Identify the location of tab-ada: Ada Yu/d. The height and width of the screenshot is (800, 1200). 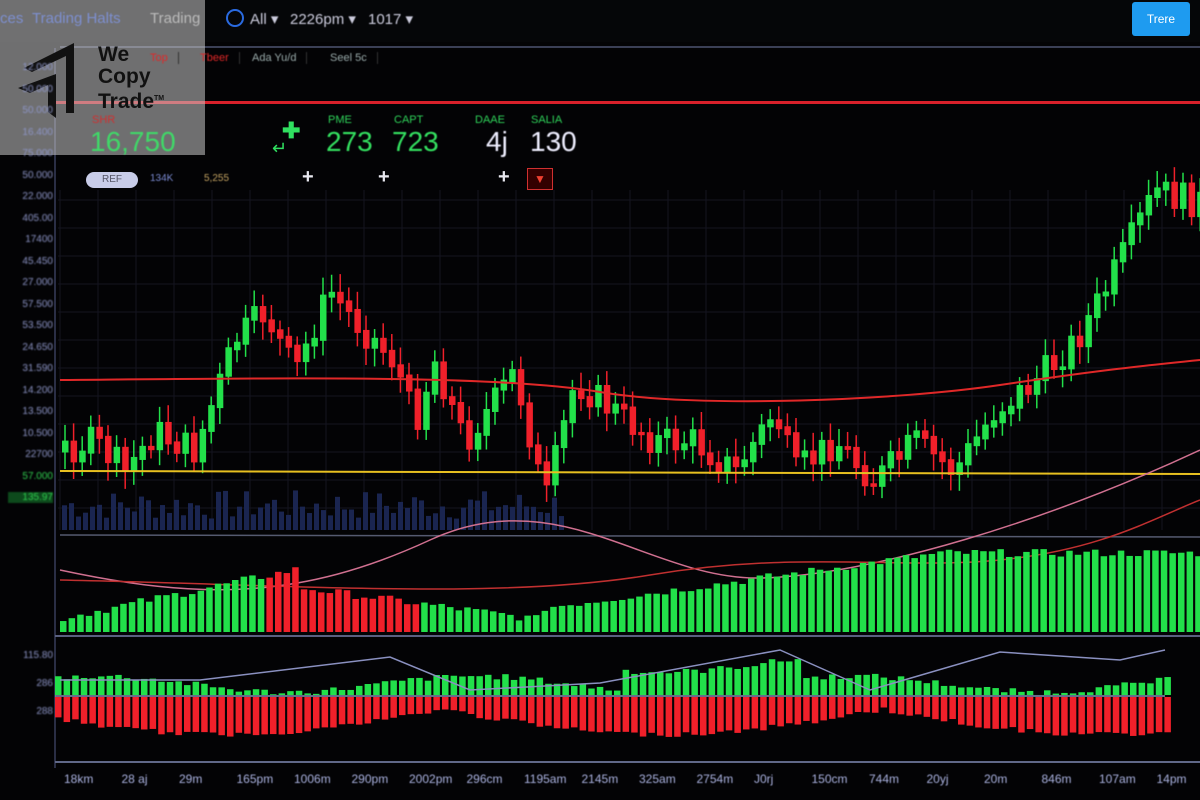
(275, 58).